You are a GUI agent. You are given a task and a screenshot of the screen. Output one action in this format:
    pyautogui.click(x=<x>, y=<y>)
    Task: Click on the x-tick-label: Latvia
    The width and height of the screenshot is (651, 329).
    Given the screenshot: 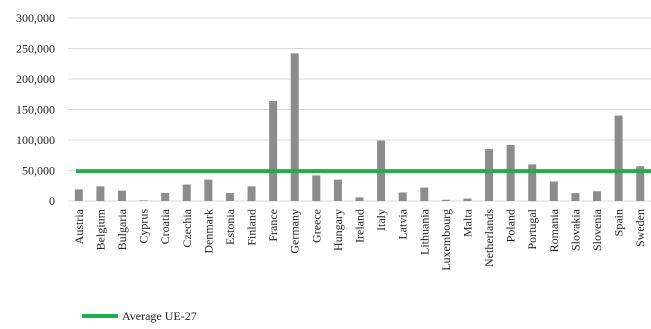 What is the action you would take?
    pyautogui.click(x=403, y=223)
    